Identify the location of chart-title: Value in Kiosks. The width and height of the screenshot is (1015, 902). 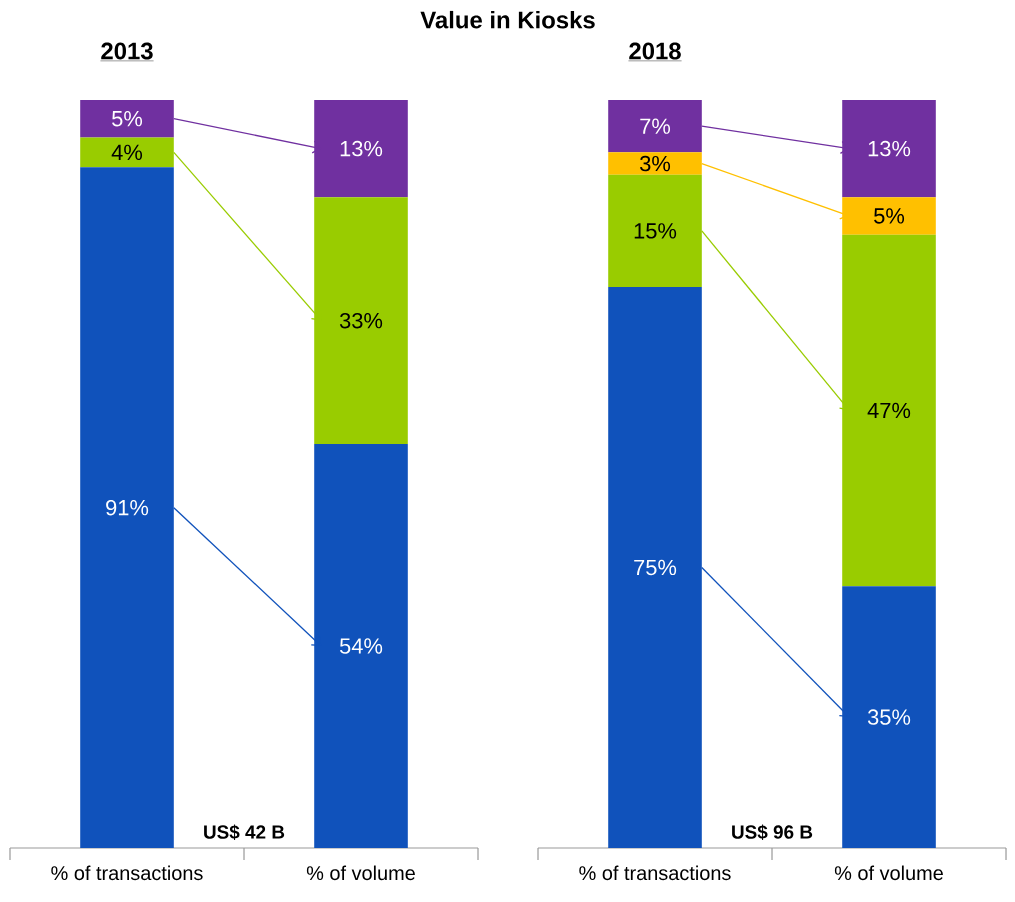
(507, 19).